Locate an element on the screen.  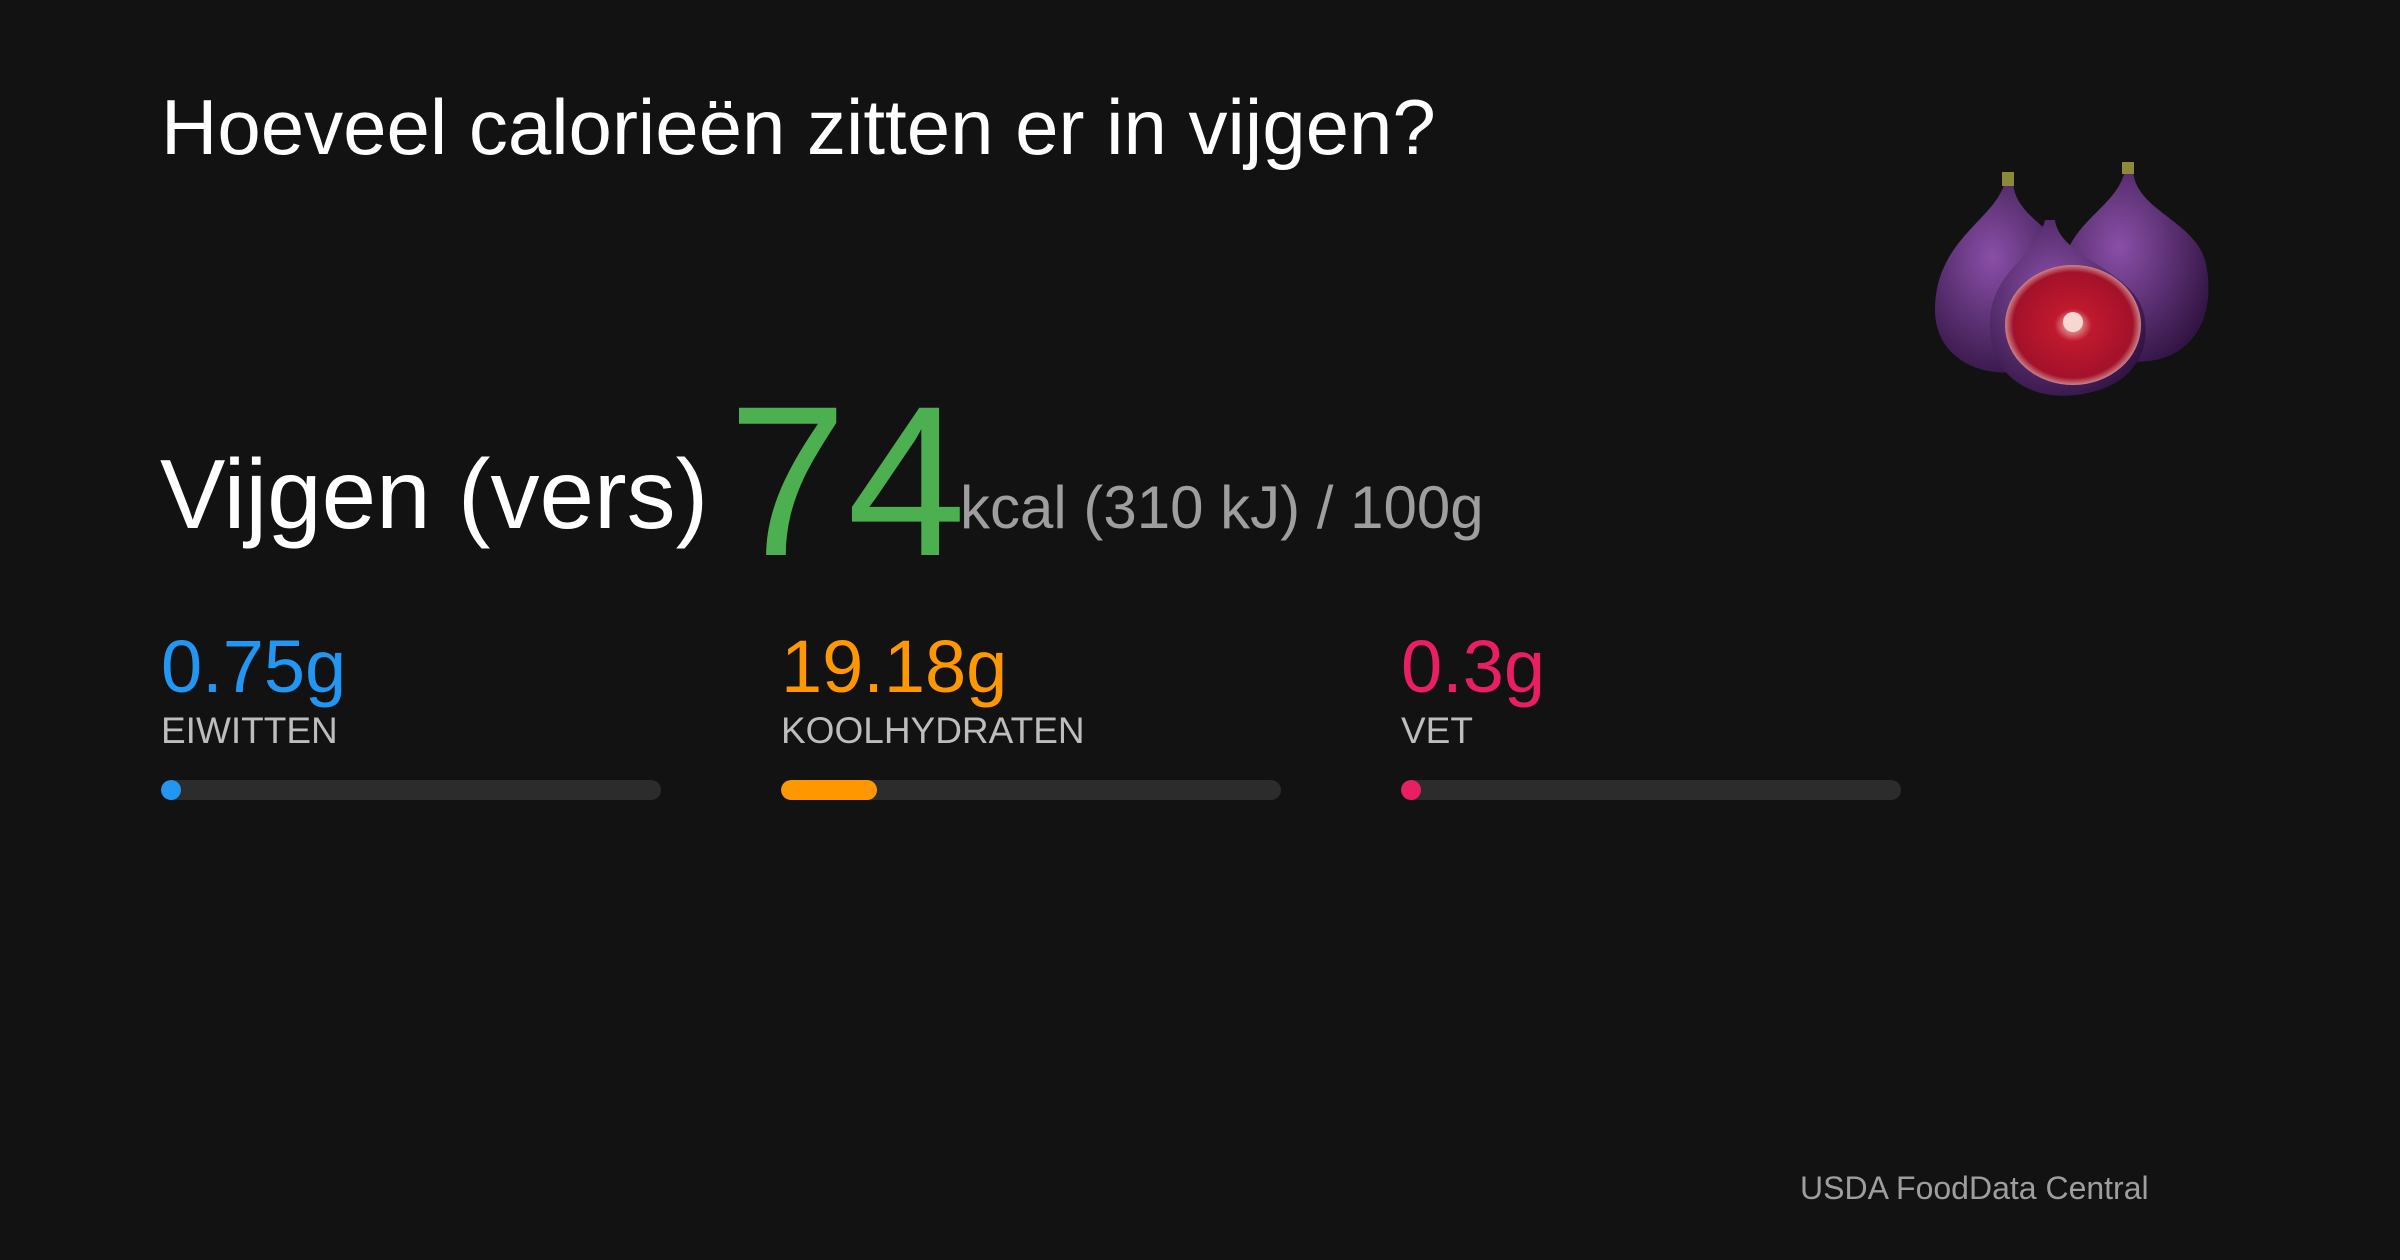
macro-label: EIWITTEN is located at coordinates (249, 730).